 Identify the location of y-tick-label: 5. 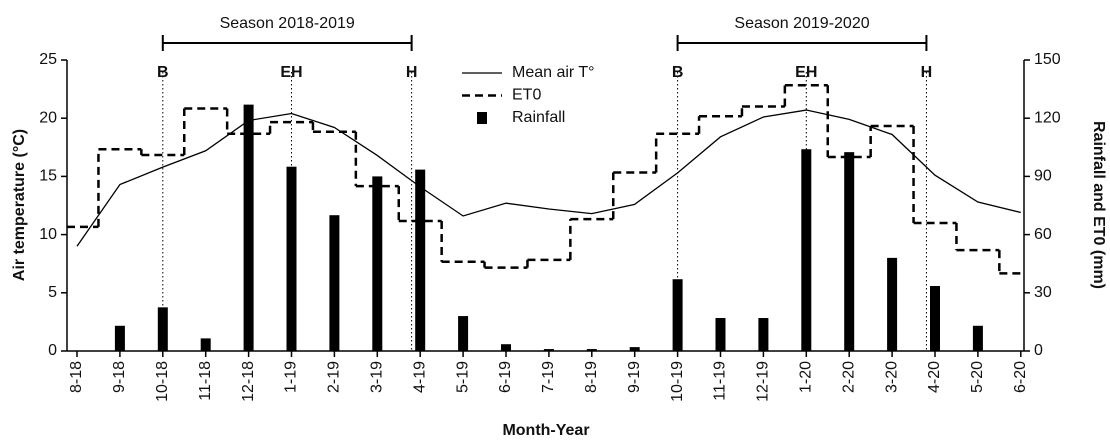
(52, 292).